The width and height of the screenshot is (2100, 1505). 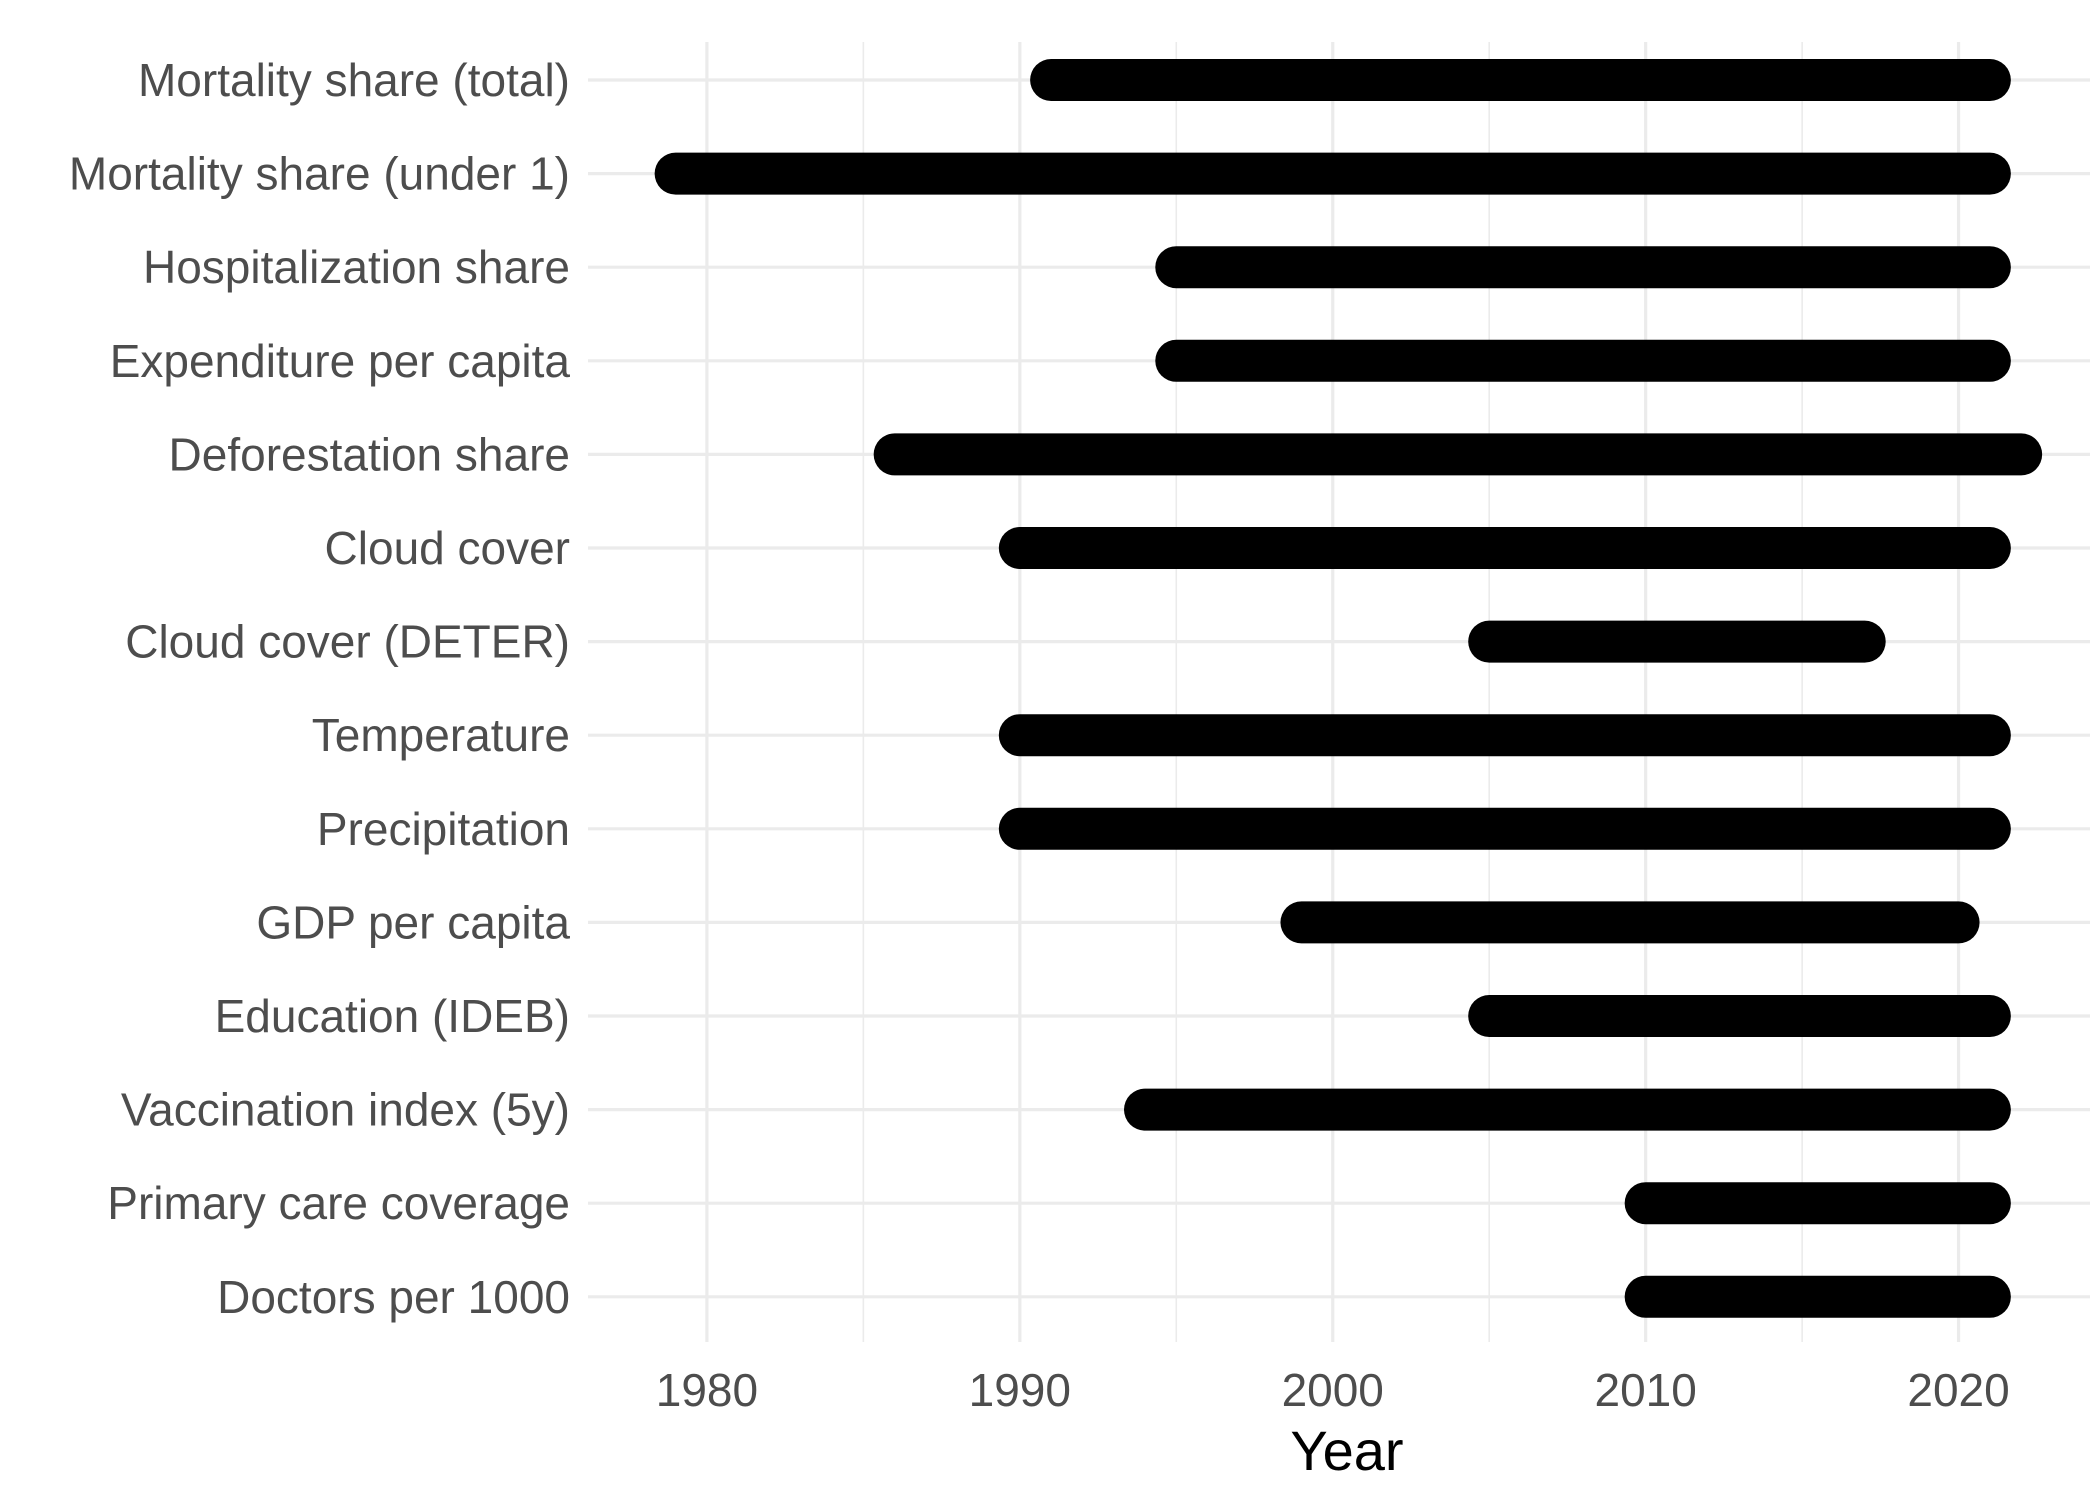 I want to click on x-axis-title: Year, so click(x=1346, y=1450).